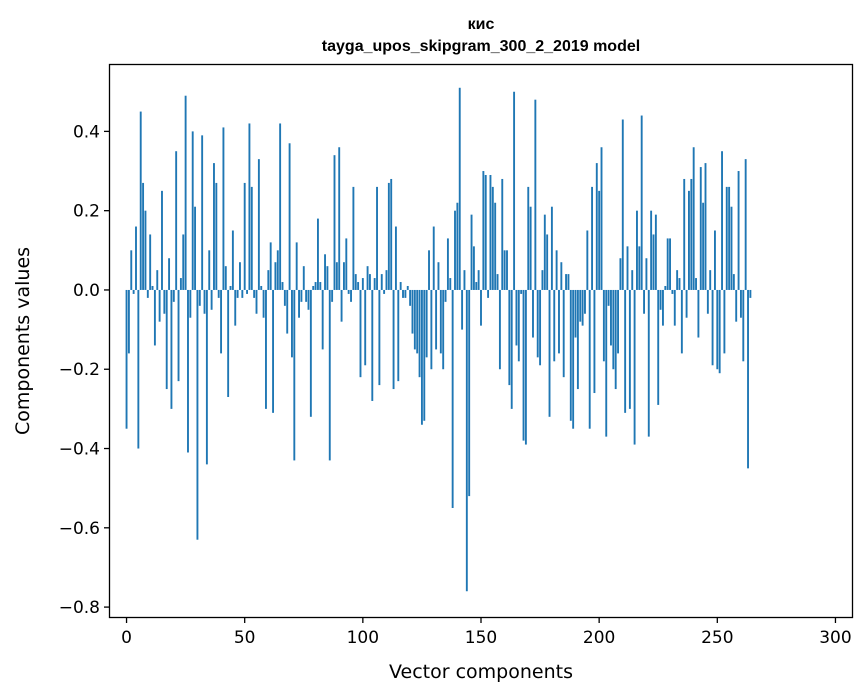 This screenshot has width=867, height=696. I want to click on x-tick-label: 150, so click(481, 638).